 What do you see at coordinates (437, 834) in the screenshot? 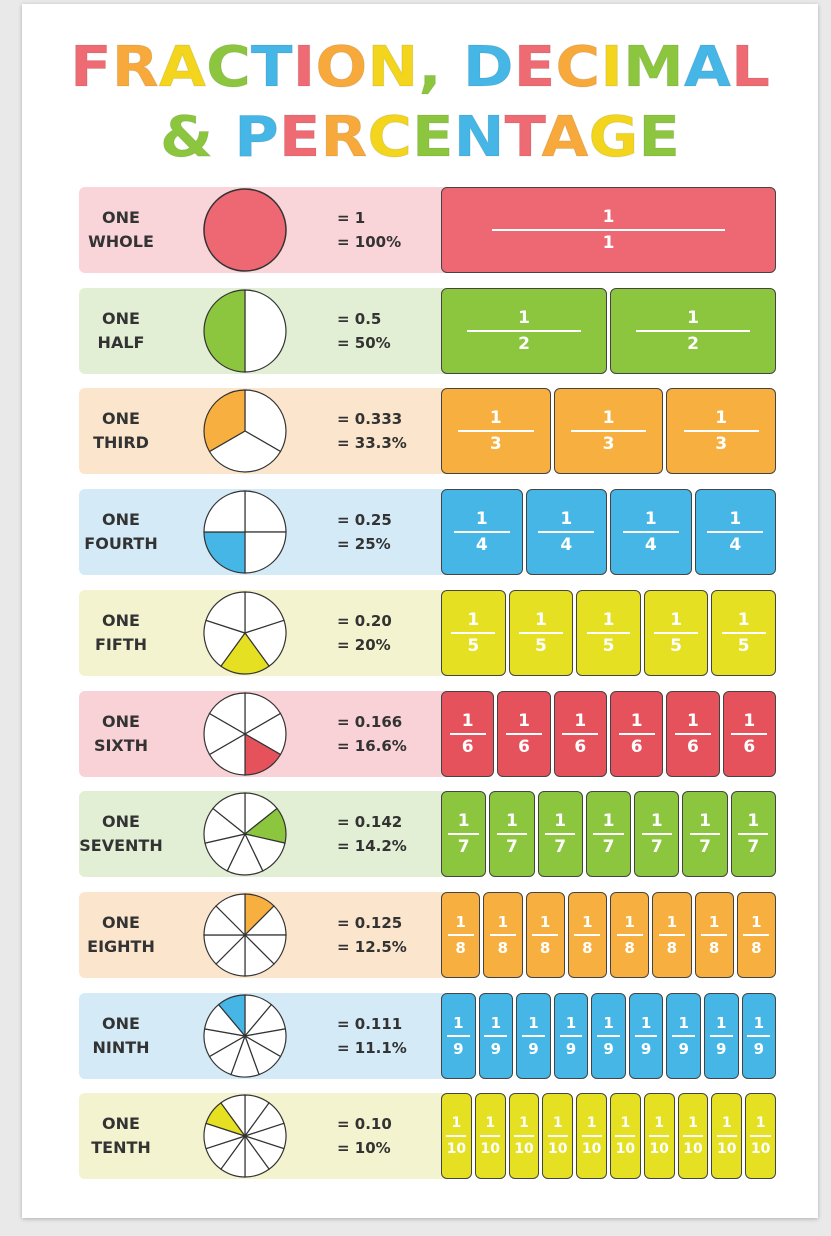
I see `fraction-row: ONE SEVENTH = 0.142 = 14.2% 1 7 1 7 1 7 1 7 1 7 1 7 1 7` at bounding box center [437, 834].